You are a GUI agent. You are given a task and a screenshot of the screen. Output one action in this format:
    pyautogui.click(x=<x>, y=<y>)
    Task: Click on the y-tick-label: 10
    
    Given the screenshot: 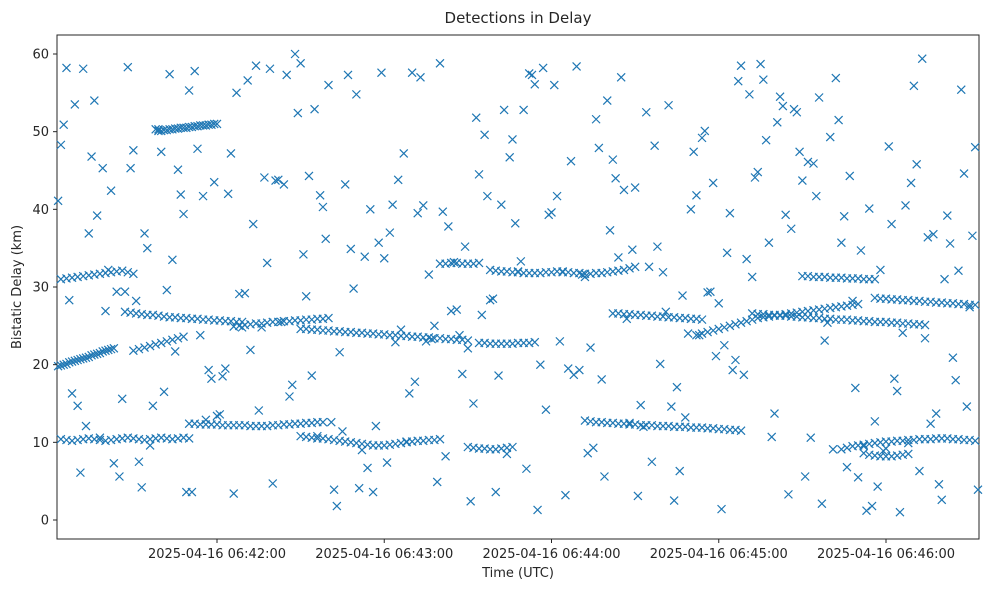 What is the action you would take?
    pyautogui.click(x=40, y=443)
    